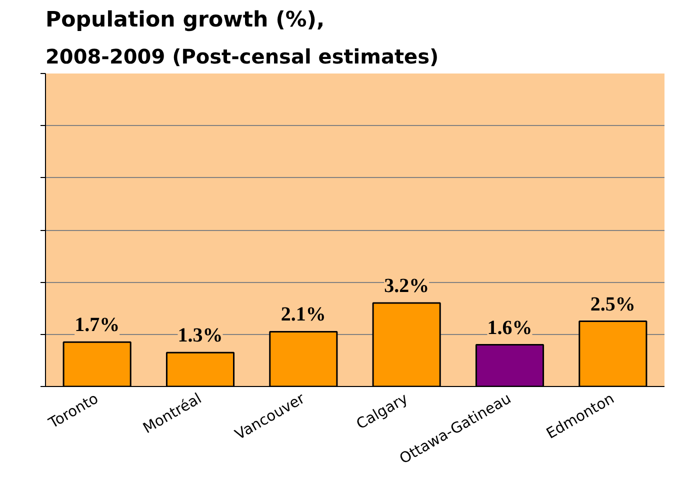  I want to click on data-label: 1.7%, so click(97, 325).